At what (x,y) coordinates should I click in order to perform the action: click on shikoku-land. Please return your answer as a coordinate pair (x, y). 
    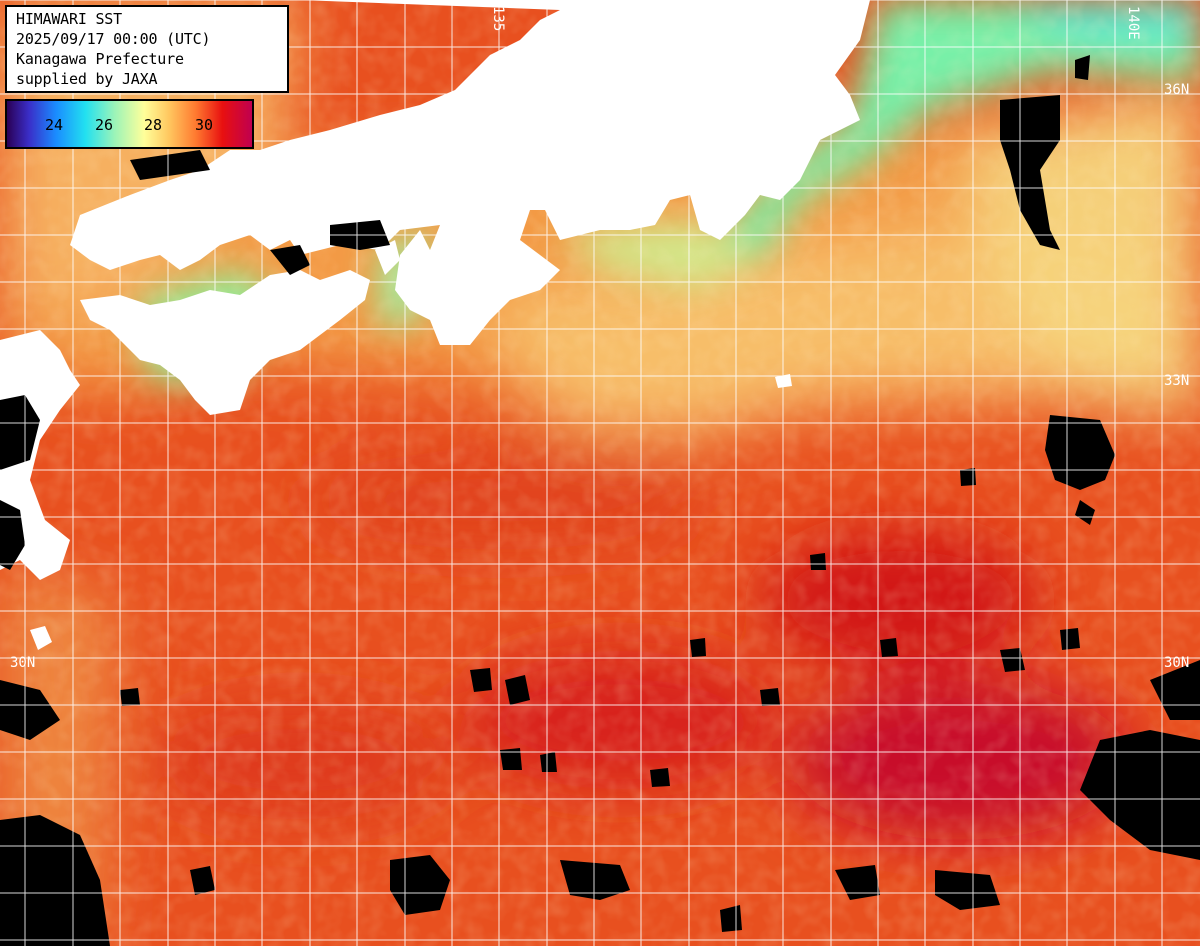
    Looking at the image, I should click on (225, 342).